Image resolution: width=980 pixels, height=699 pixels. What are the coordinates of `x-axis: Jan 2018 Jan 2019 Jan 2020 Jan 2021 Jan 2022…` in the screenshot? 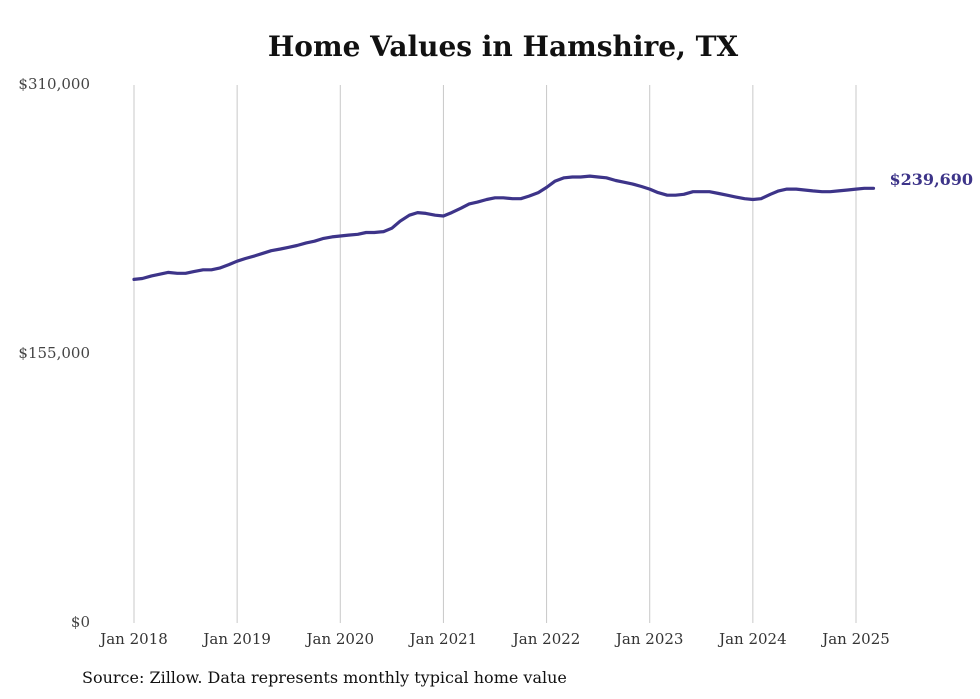 It's located at (494, 639).